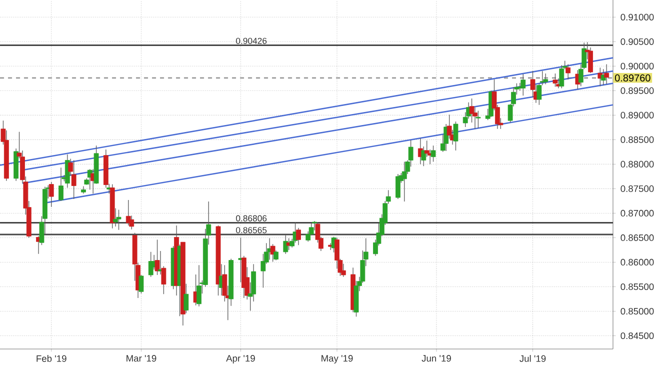  Describe the element at coordinates (637, 90) in the screenshot. I see `y-tick-label: 0.89500` at that location.